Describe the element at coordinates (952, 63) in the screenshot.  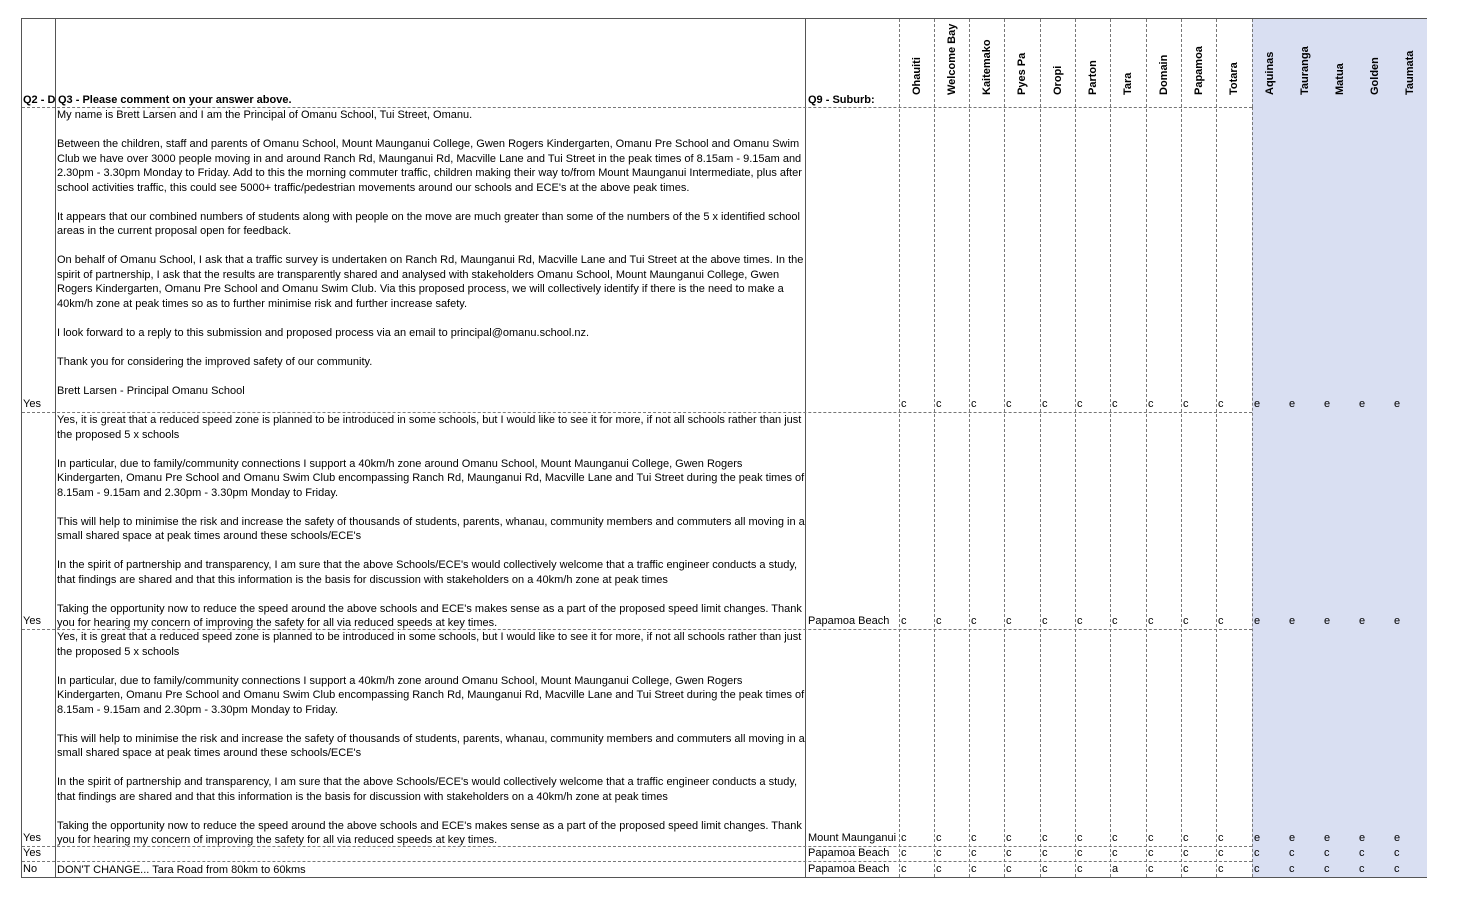
I see `header-welcome-bay: Welcome Bay` at that location.